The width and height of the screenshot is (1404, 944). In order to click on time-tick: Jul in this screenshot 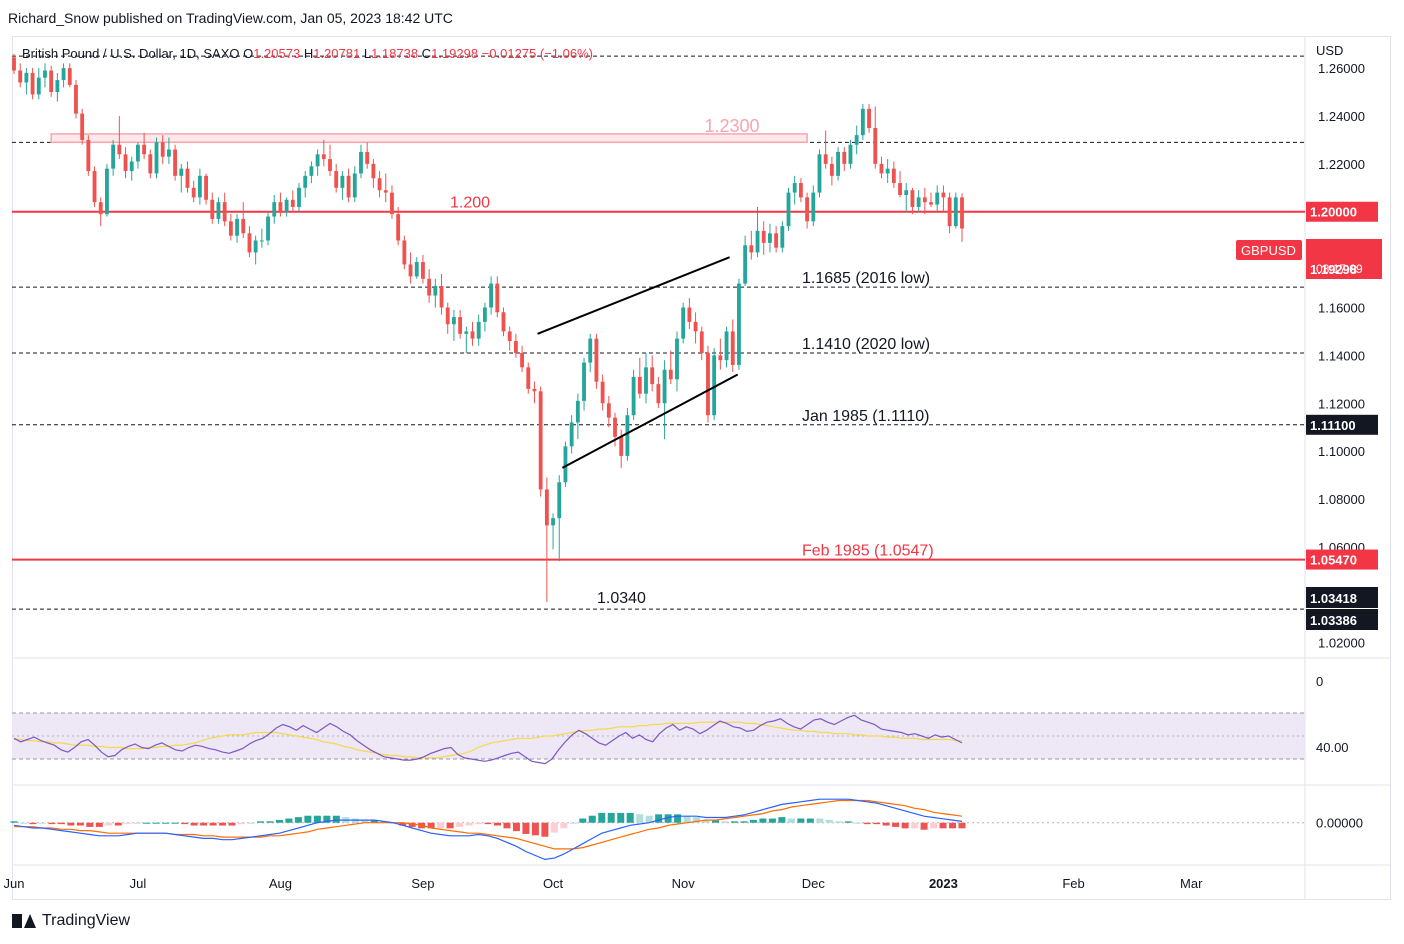, I will do `click(138, 883)`.